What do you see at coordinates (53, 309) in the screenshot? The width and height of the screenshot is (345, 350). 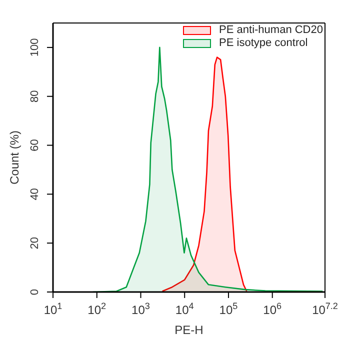 I see `x-tick-label: 10$^{1}$` at bounding box center [53, 309].